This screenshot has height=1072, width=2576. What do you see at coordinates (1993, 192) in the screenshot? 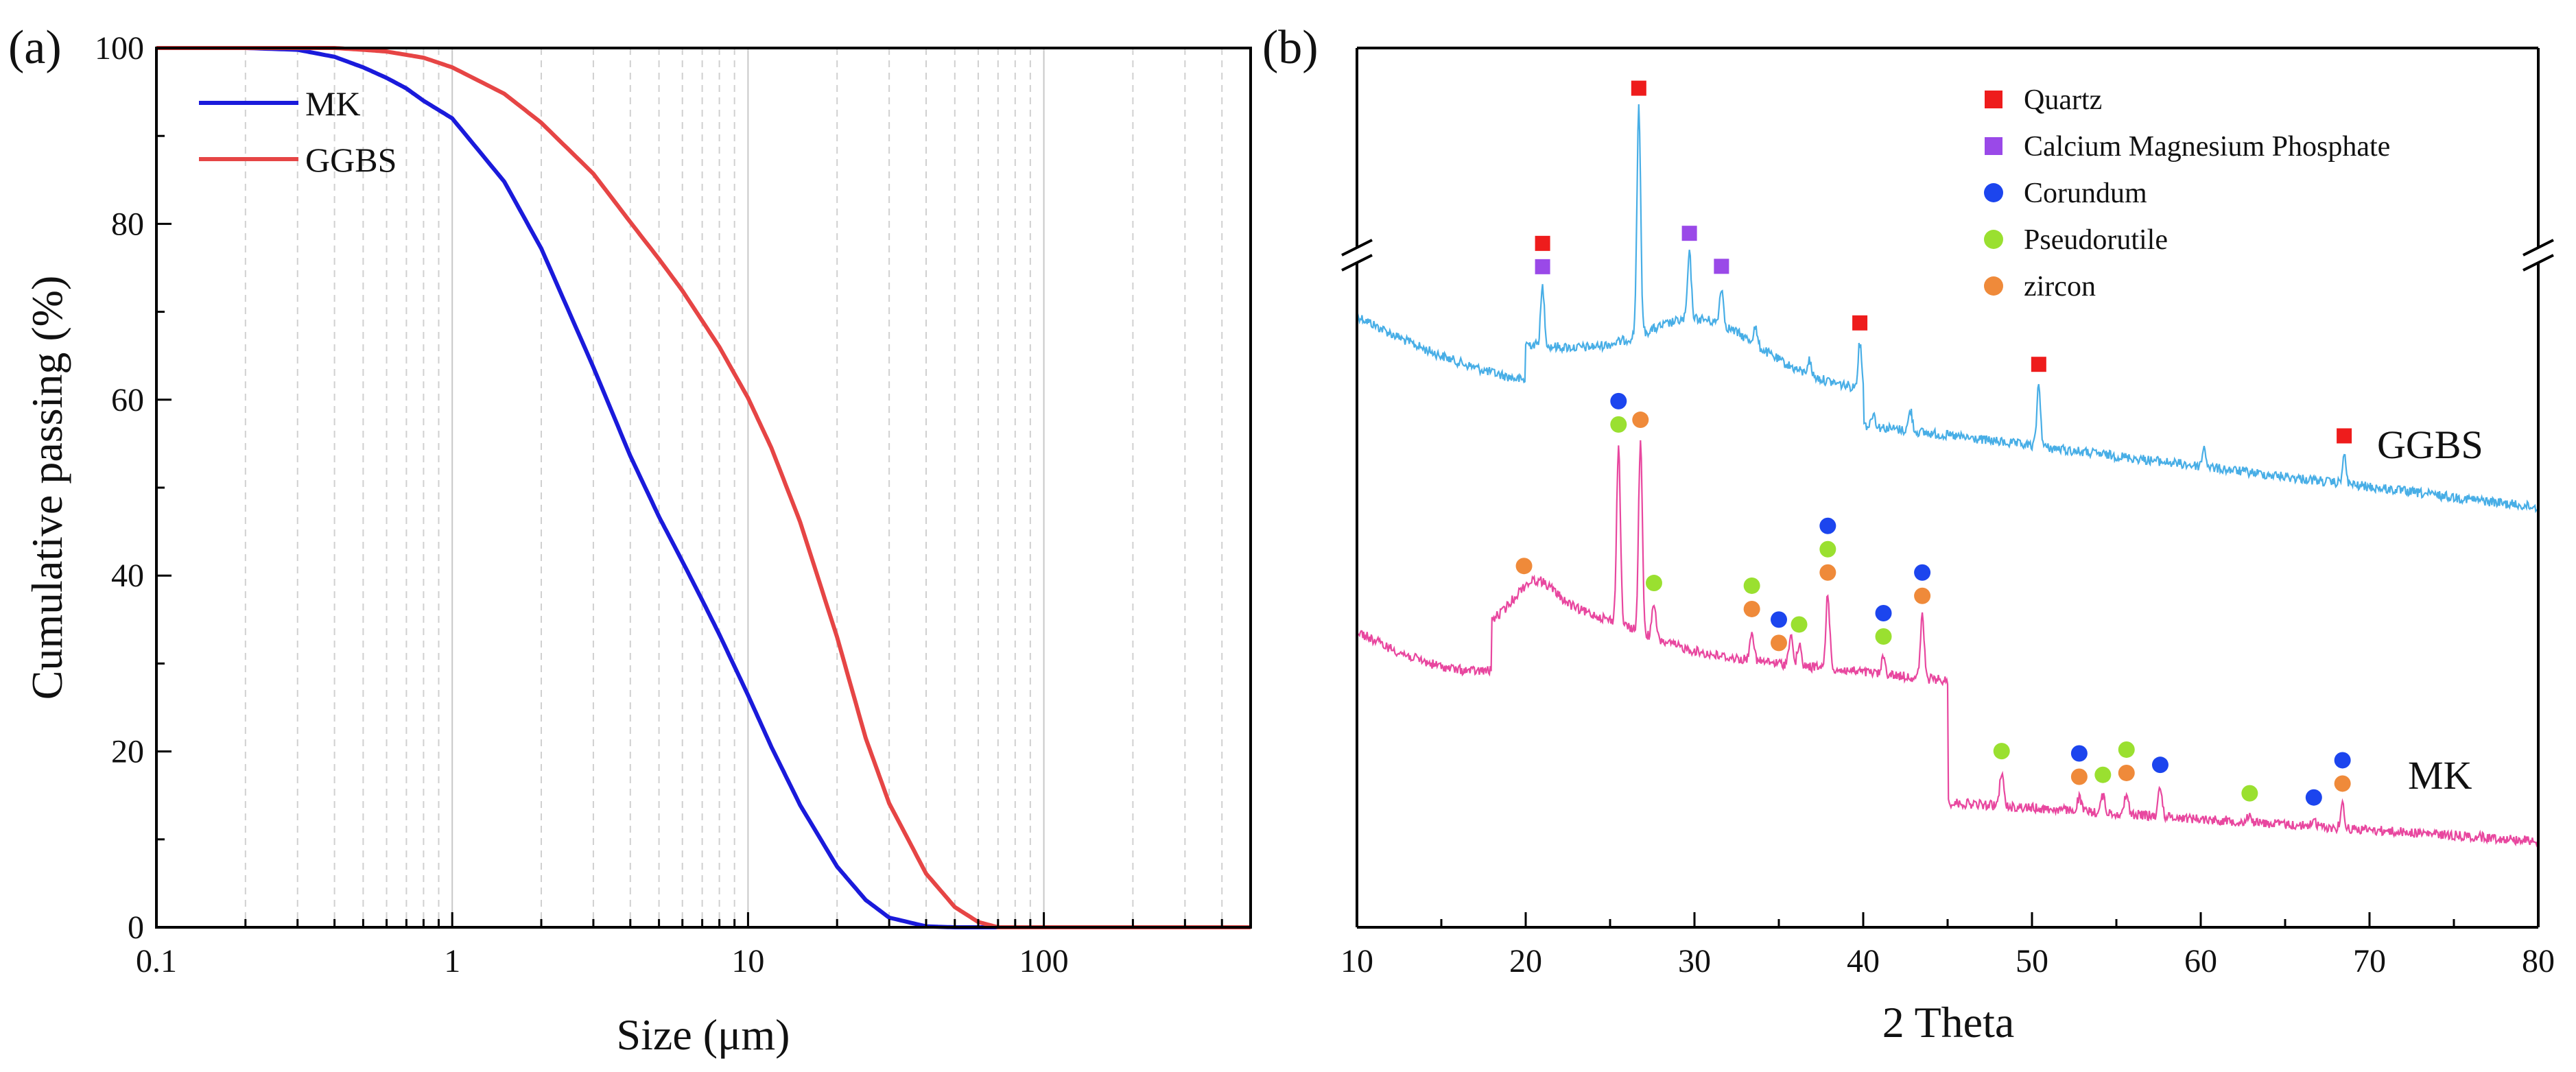
I see `legend-marker-corundum` at bounding box center [1993, 192].